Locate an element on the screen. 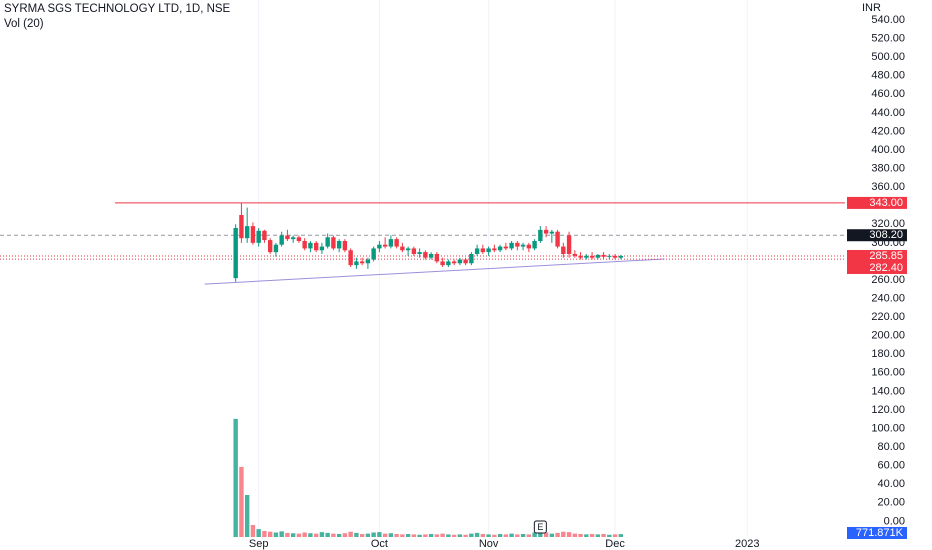 The image size is (932, 550). x-tick-label: 2023 is located at coordinates (747, 544).